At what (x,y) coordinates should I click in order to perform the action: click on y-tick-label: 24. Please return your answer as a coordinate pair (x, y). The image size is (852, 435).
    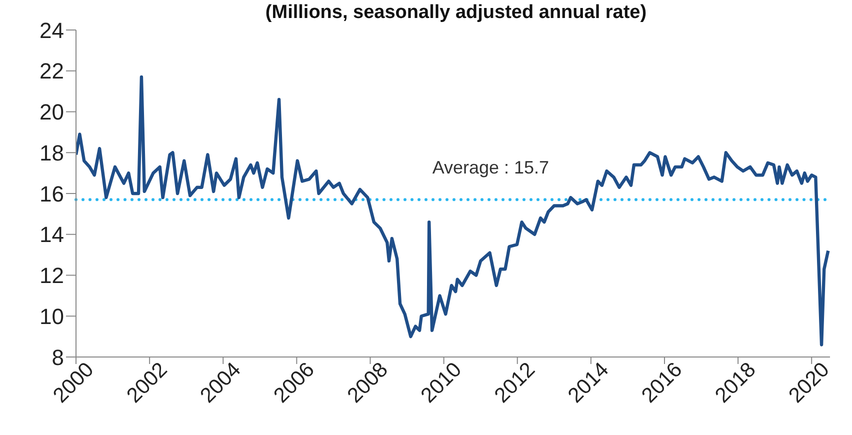
    Looking at the image, I should click on (52, 30).